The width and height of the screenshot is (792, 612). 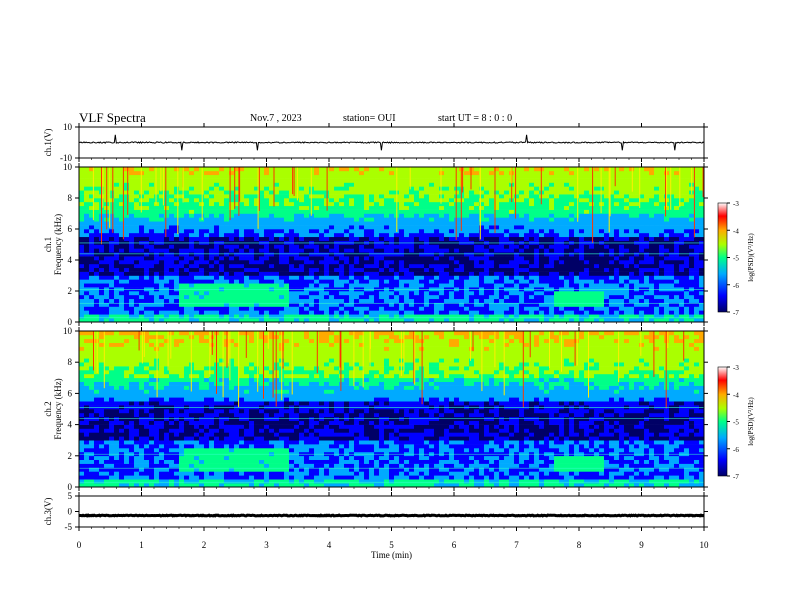 I want to click on start-time-label: start UT = 8 : 0 : 0, so click(x=475, y=118).